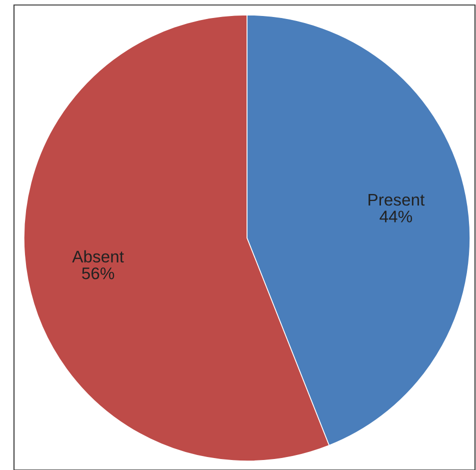  What do you see at coordinates (98, 256) in the screenshot?
I see `slice-label: Absent` at bounding box center [98, 256].